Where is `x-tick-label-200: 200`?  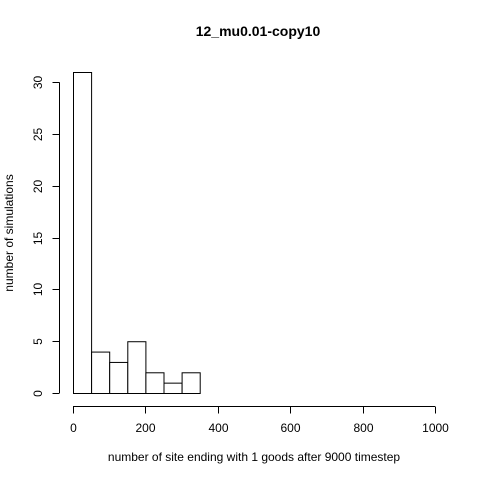
x-tick-label-200: 200 is located at coordinates (145, 428).